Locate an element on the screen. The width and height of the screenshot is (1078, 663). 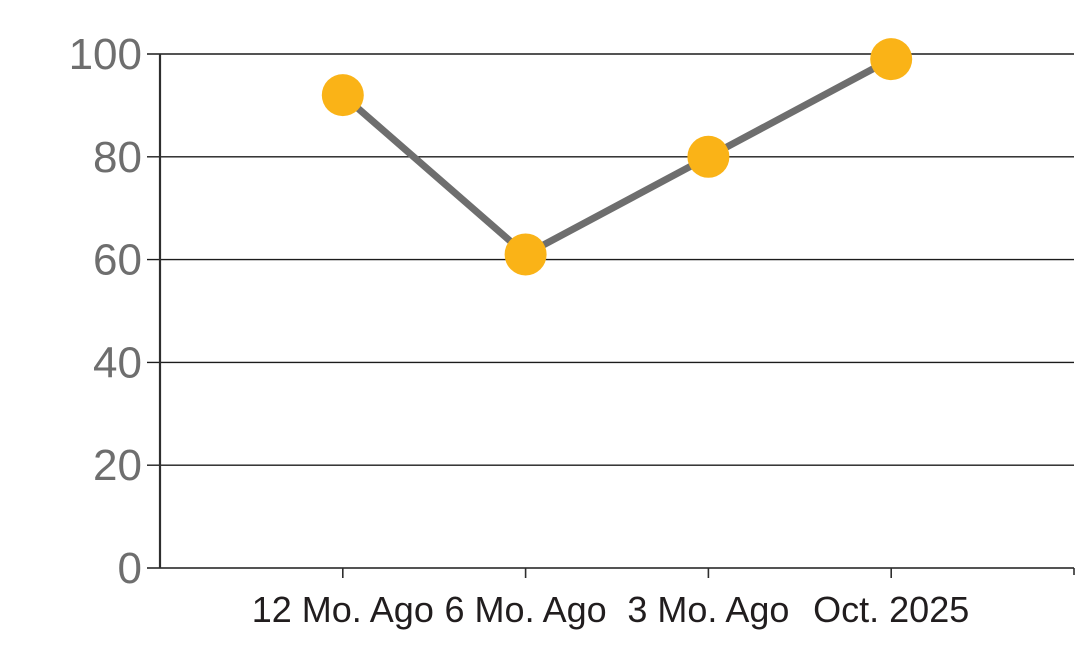
x-axis-category-label: 3 Mo. Ago is located at coordinates (708, 609).